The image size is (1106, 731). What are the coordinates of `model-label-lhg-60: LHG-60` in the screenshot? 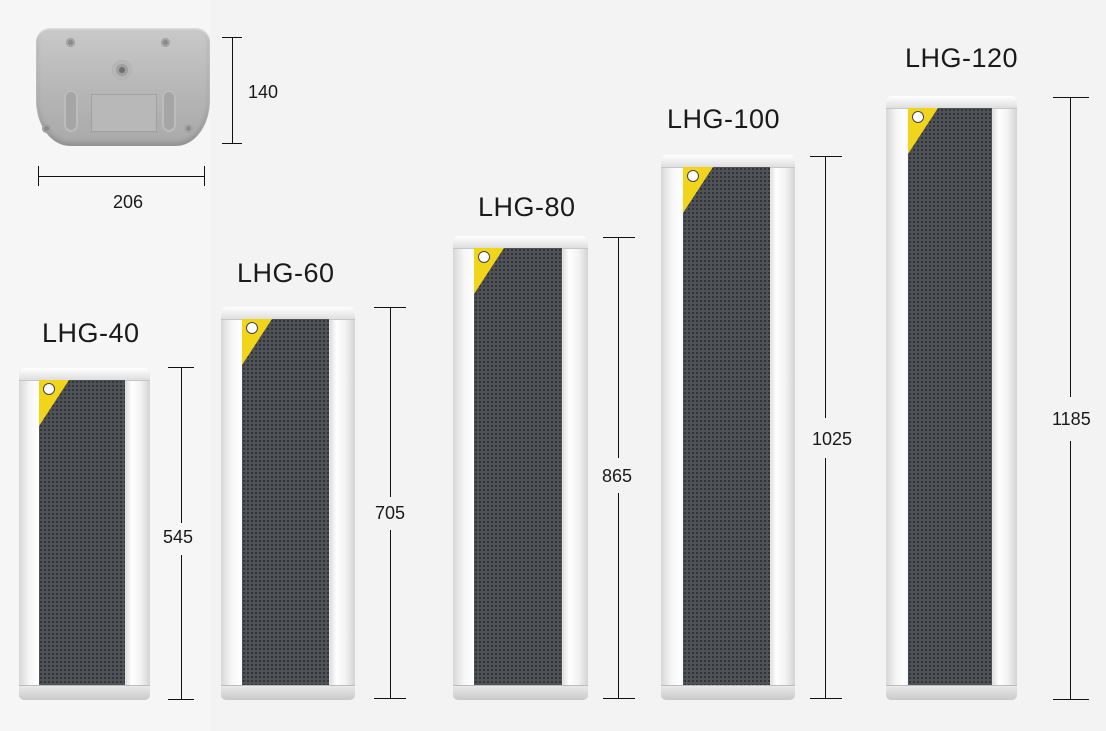 It's located at (286, 273).